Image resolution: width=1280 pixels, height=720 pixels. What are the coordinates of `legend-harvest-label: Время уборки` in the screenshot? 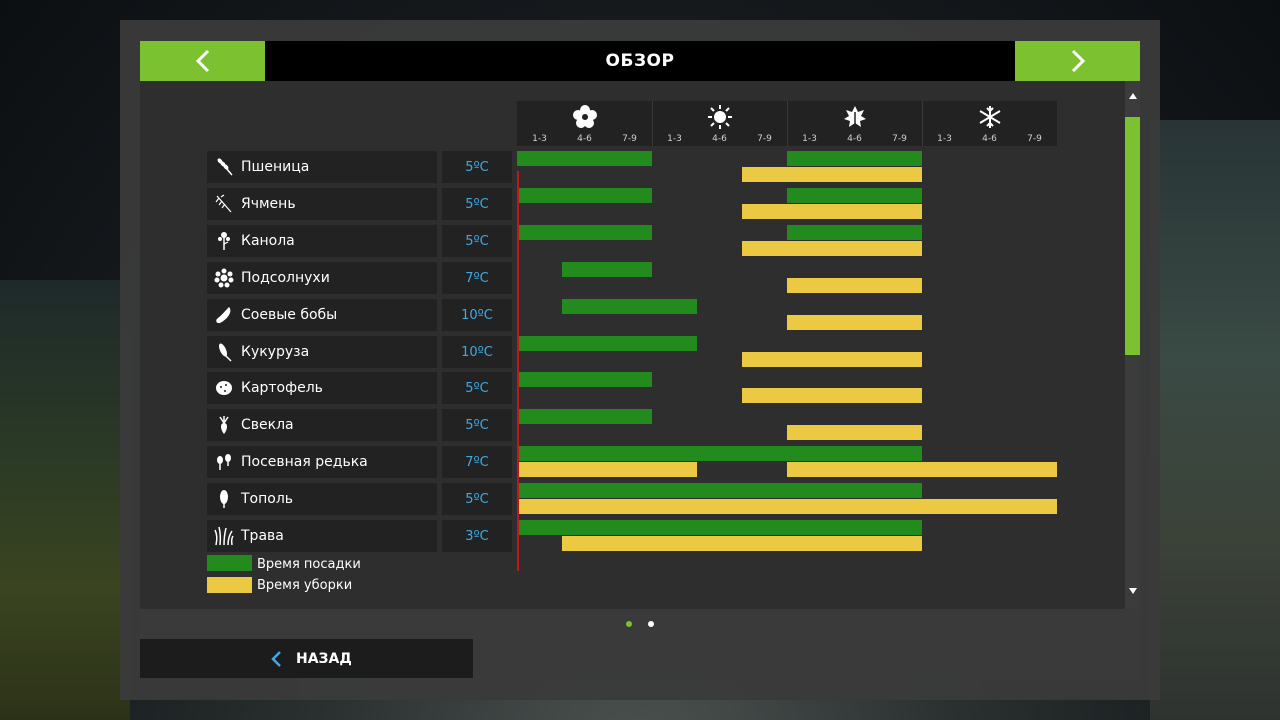 It's located at (305, 585).